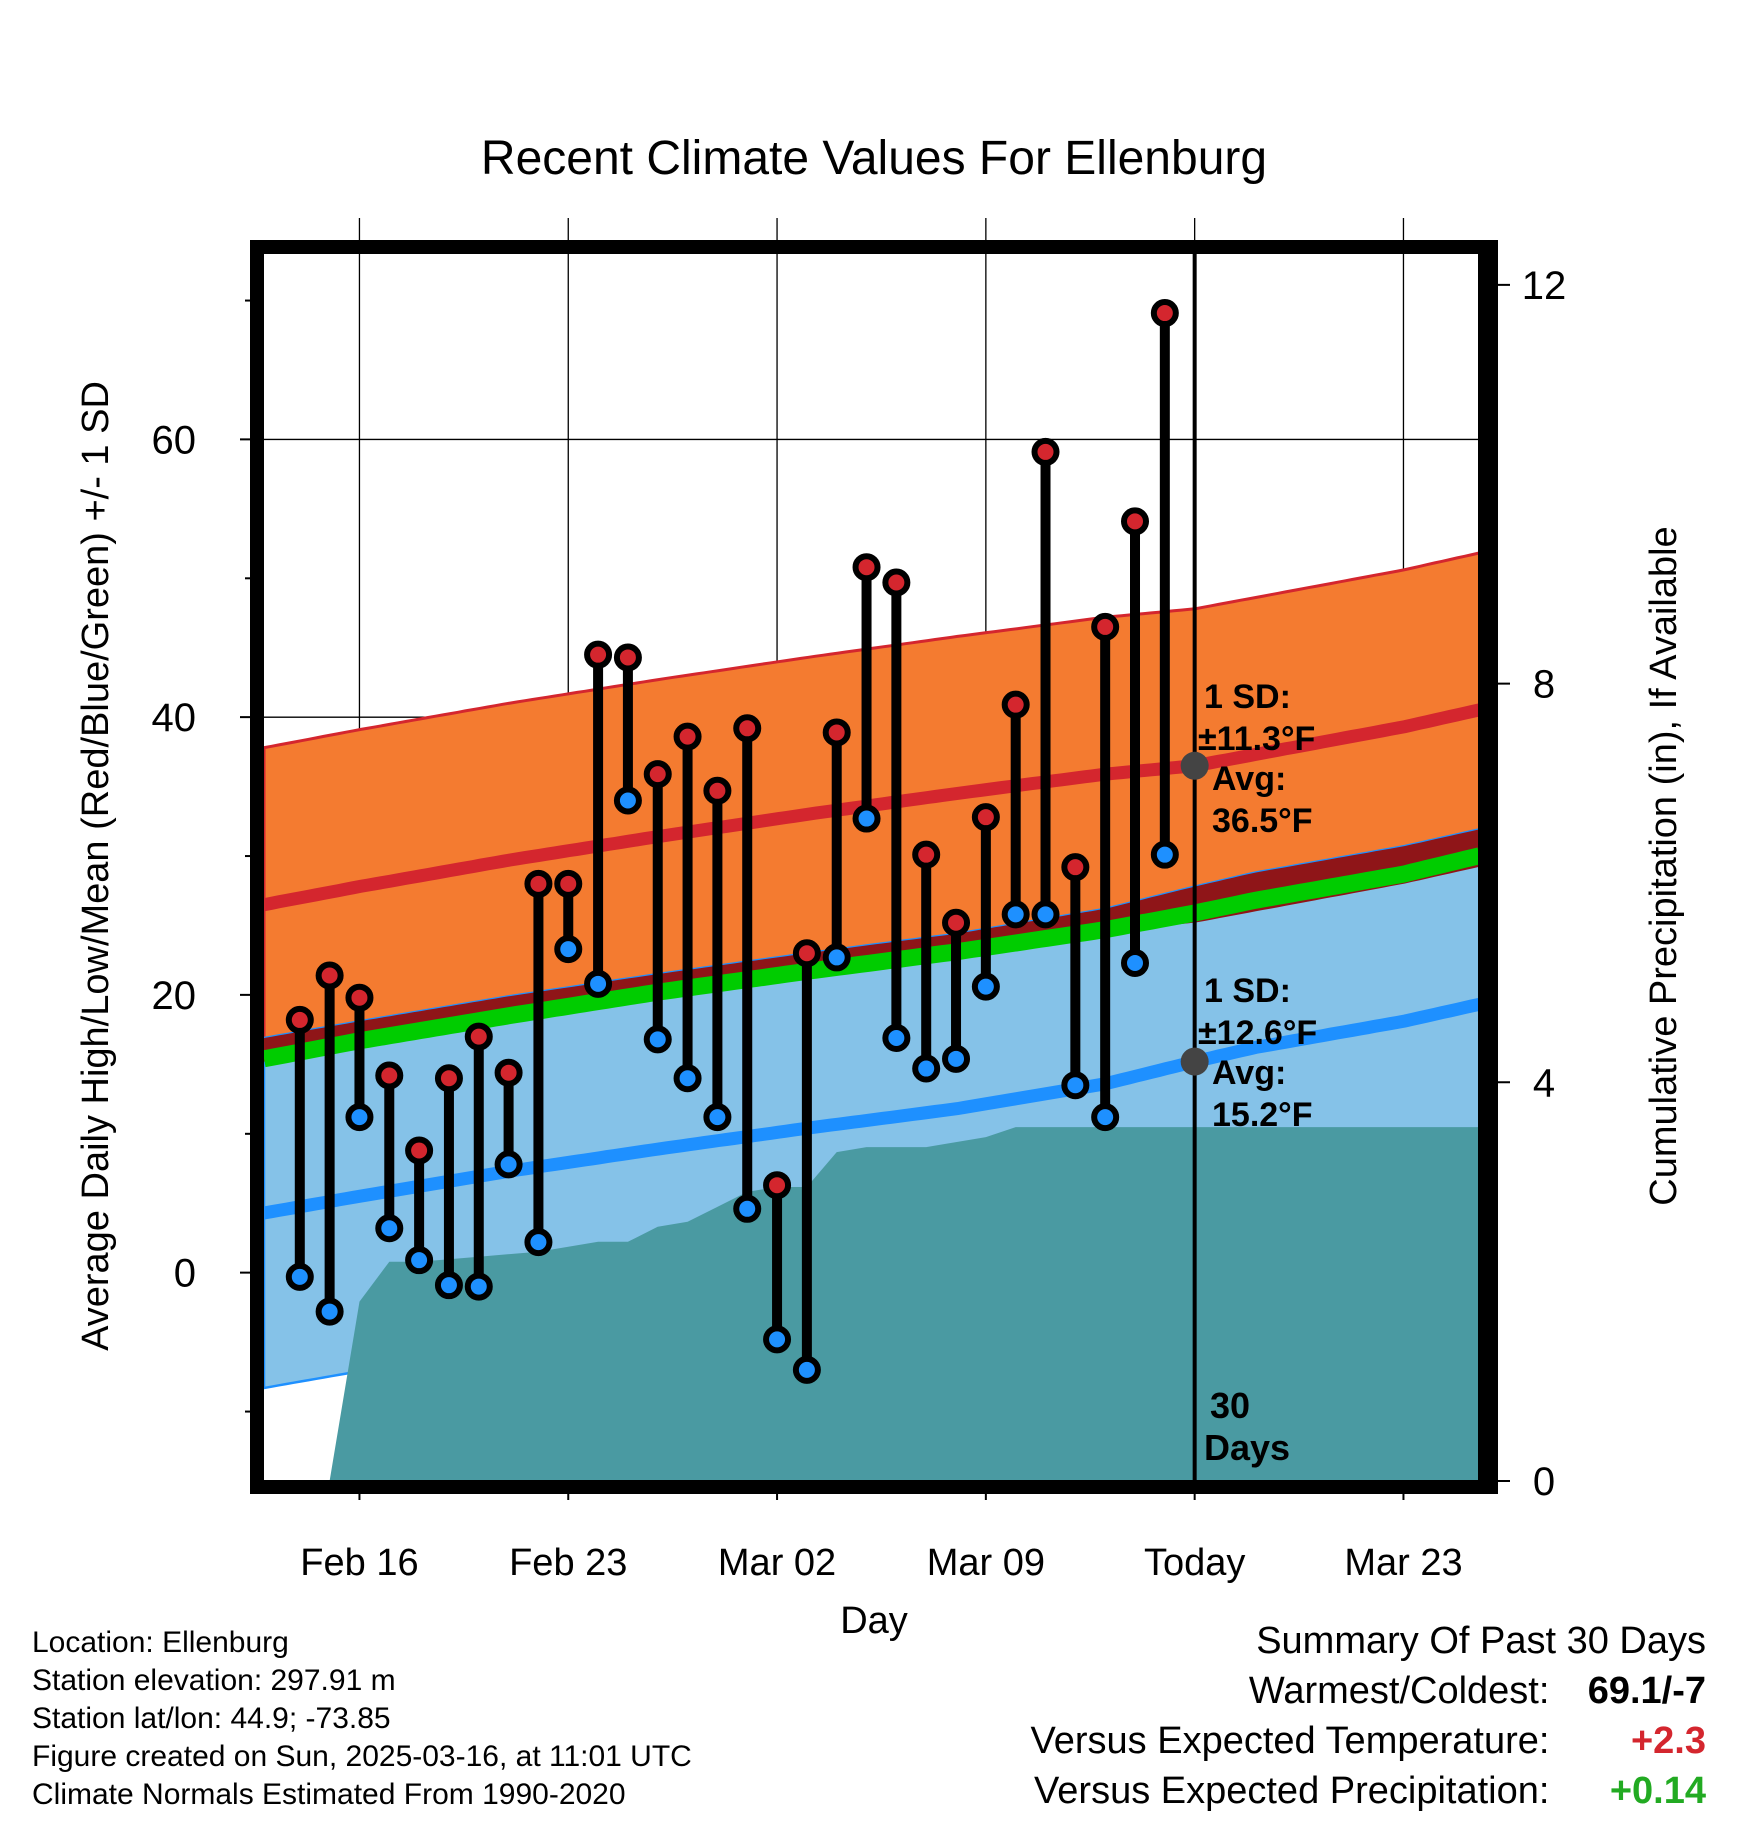  What do you see at coordinates (1403, 1563) in the screenshot?
I see `x-tick-label: Mar 23` at bounding box center [1403, 1563].